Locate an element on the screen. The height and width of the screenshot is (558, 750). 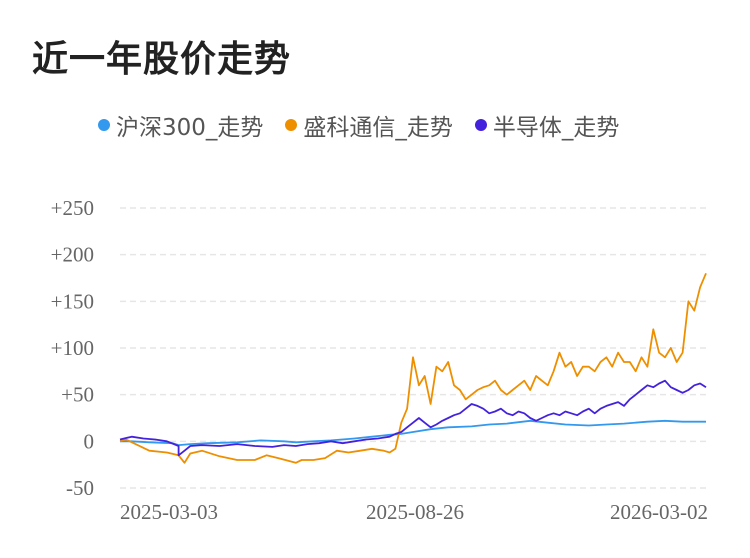
legend-label-shengke: 盛科通信_走势 is located at coordinates (378, 128).